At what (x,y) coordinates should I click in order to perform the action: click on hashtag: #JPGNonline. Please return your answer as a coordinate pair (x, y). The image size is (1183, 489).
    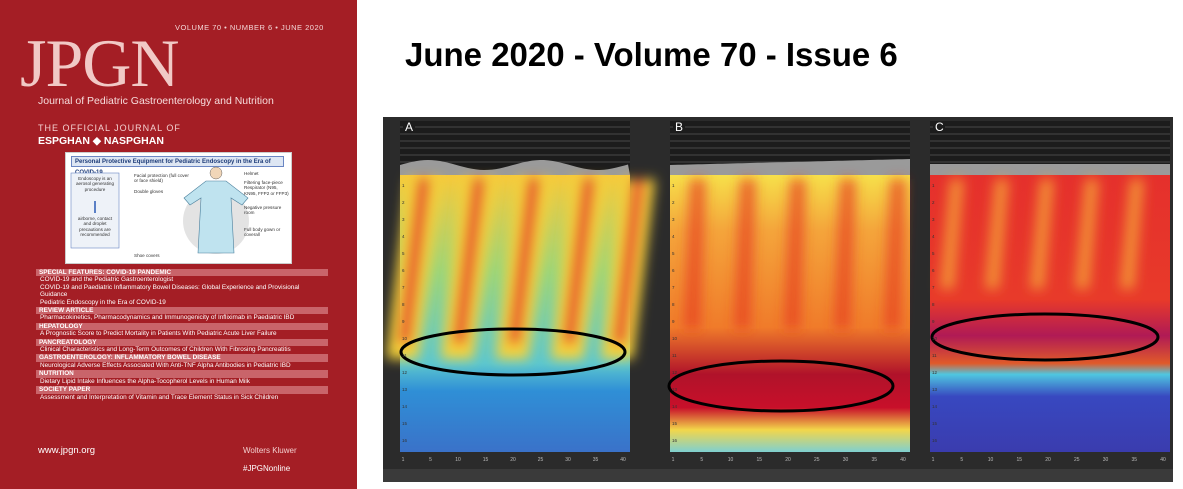
    Looking at the image, I should click on (267, 468).